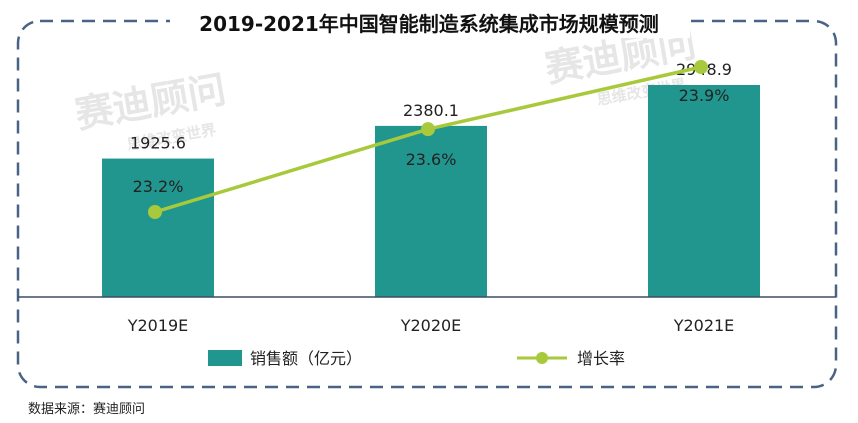 The width and height of the screenshot is (858, 423). Describe the element at coordinates (158, 325) in the screenshot. I see `category-label: Y2019E` at that location.